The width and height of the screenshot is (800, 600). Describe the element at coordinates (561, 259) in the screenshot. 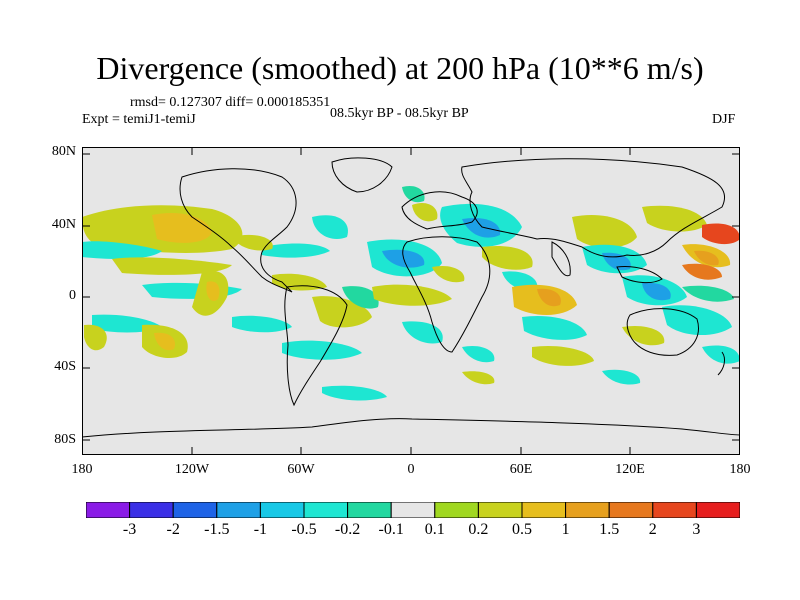

I see `india-coast` at that location.